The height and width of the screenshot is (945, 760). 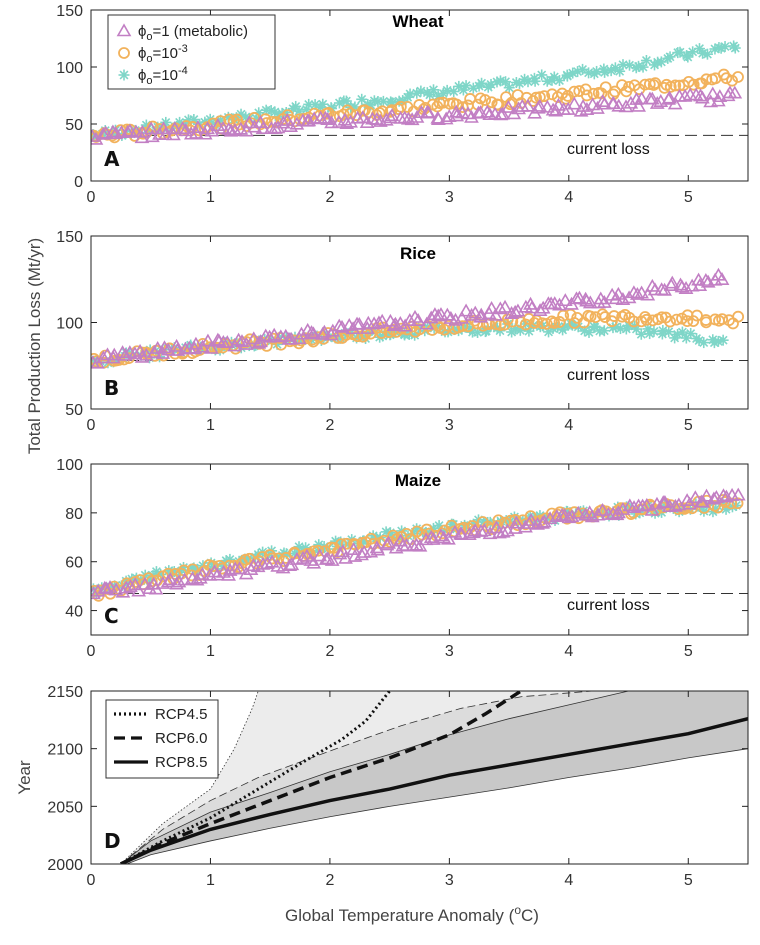 I want to click on legend-label: ϕo=1 (metabolic), so click(x=193, y=33).